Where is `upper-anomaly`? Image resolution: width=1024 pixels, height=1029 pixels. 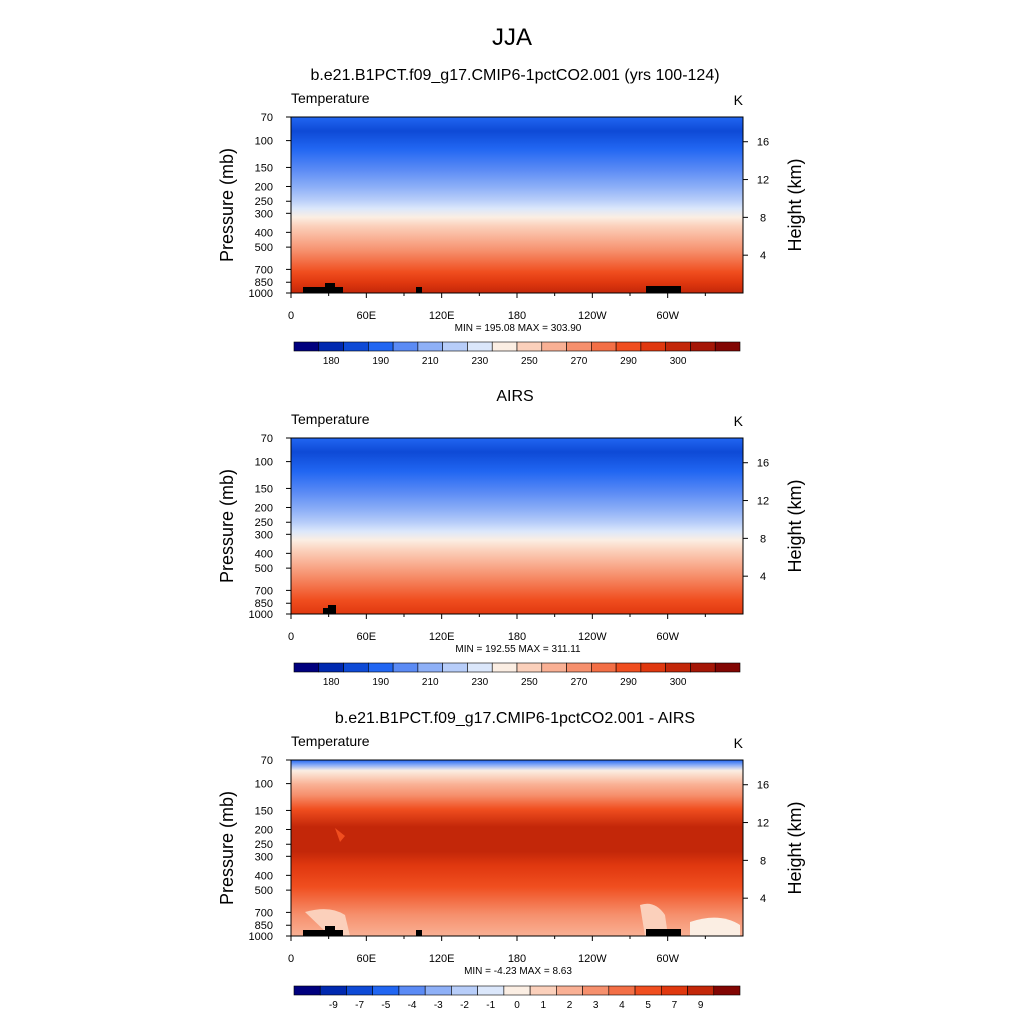
upper-anomaly is located at coordinates (340, 835).